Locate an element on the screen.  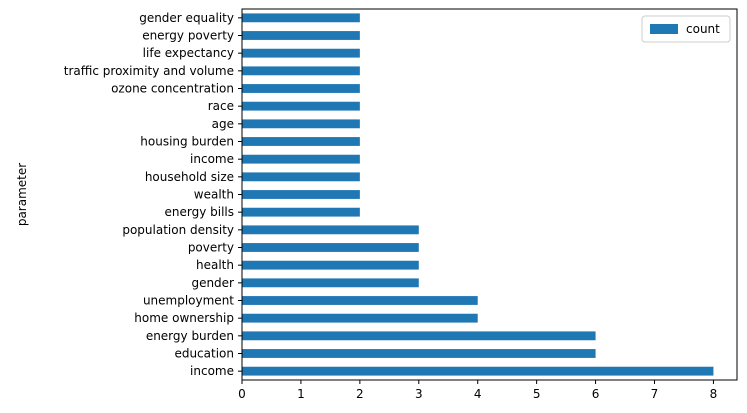
y-tick-label: population density is located at coordinates (178, 230).